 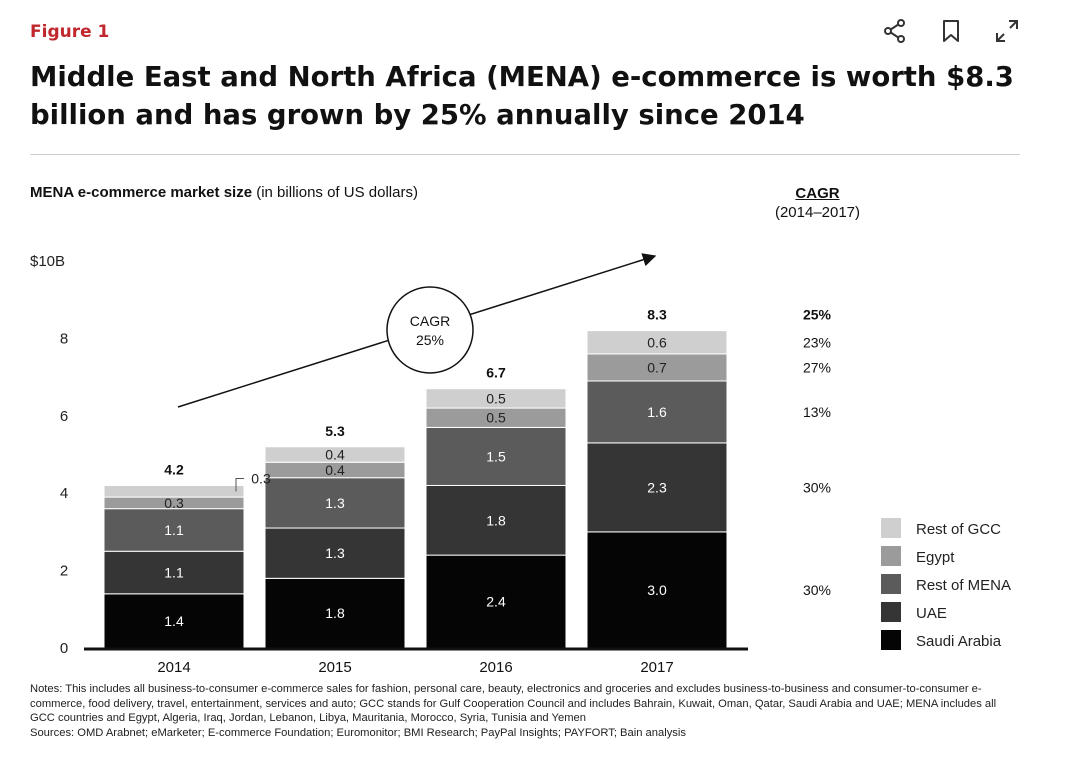 I want to click on figure-label: Figure 1, so click(x=70, y=32).